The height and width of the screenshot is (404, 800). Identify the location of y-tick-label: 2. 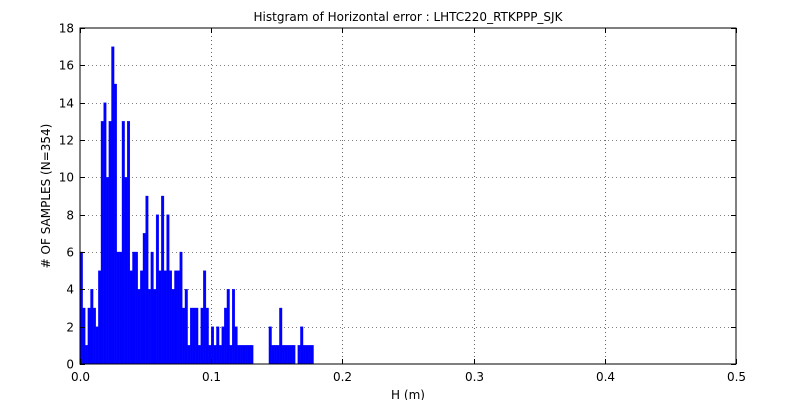
(70, 328).